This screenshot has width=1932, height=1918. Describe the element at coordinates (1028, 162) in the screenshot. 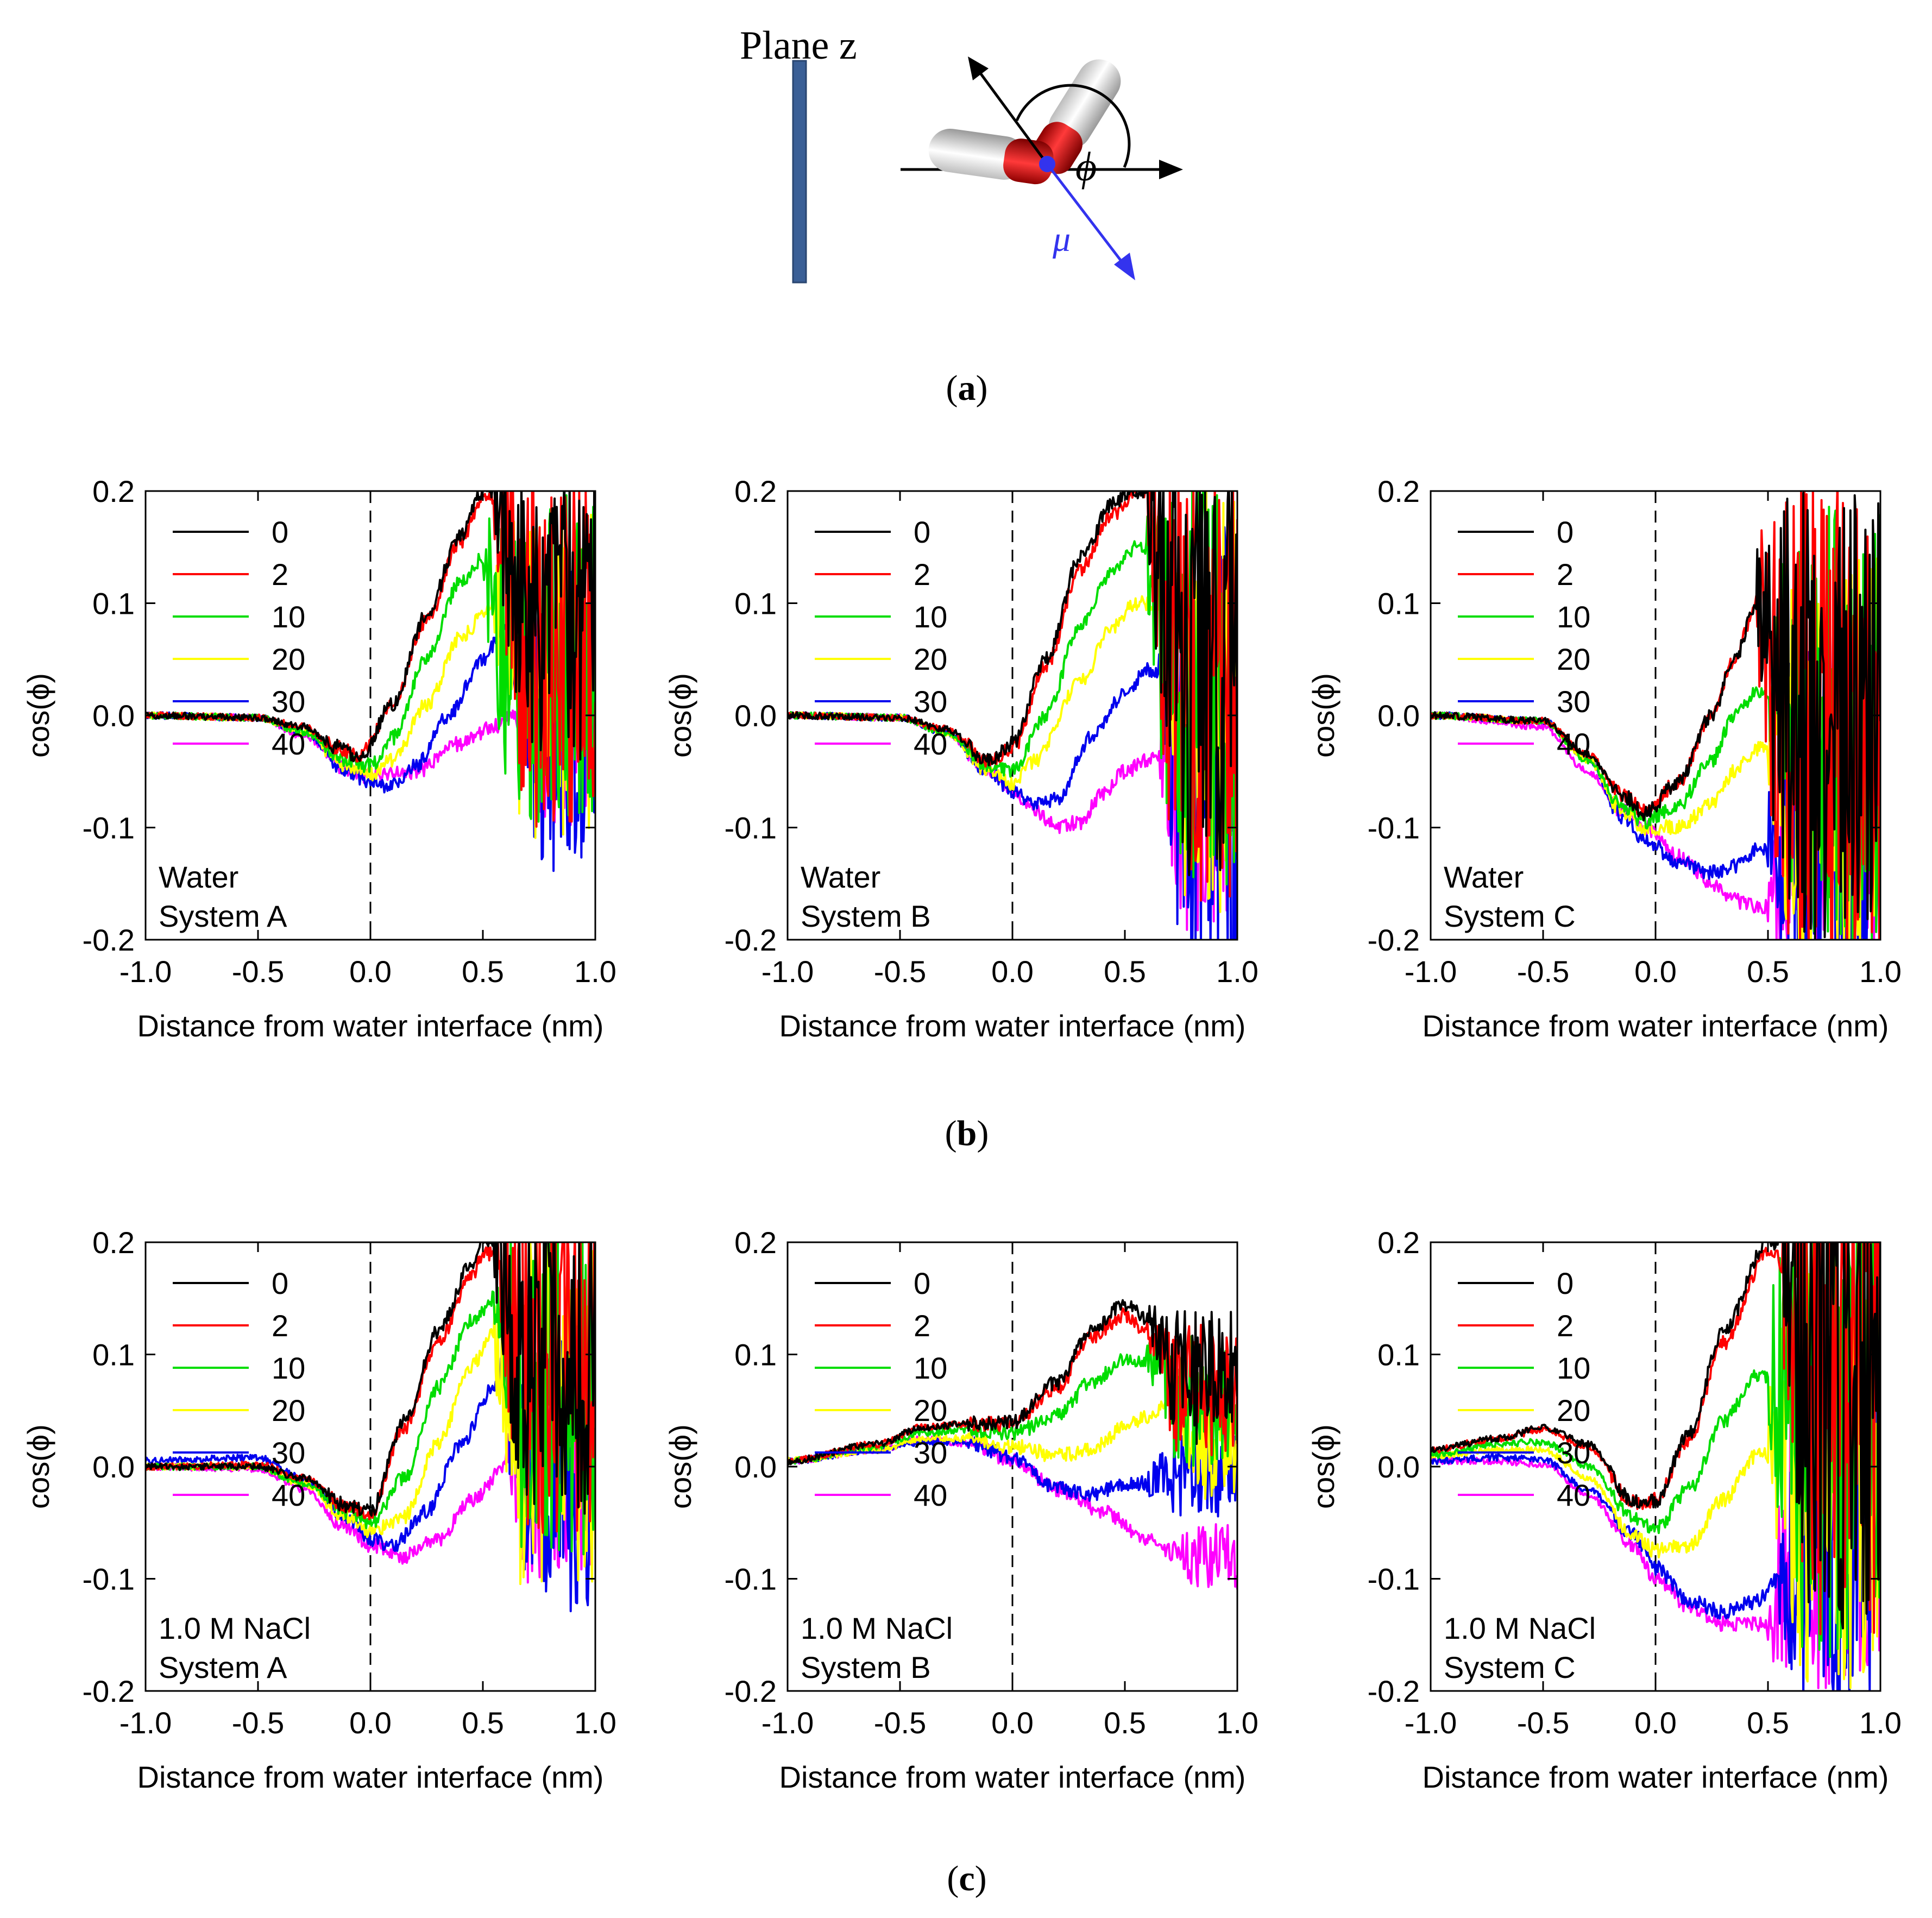

I see `oxygen-lower` at that location.